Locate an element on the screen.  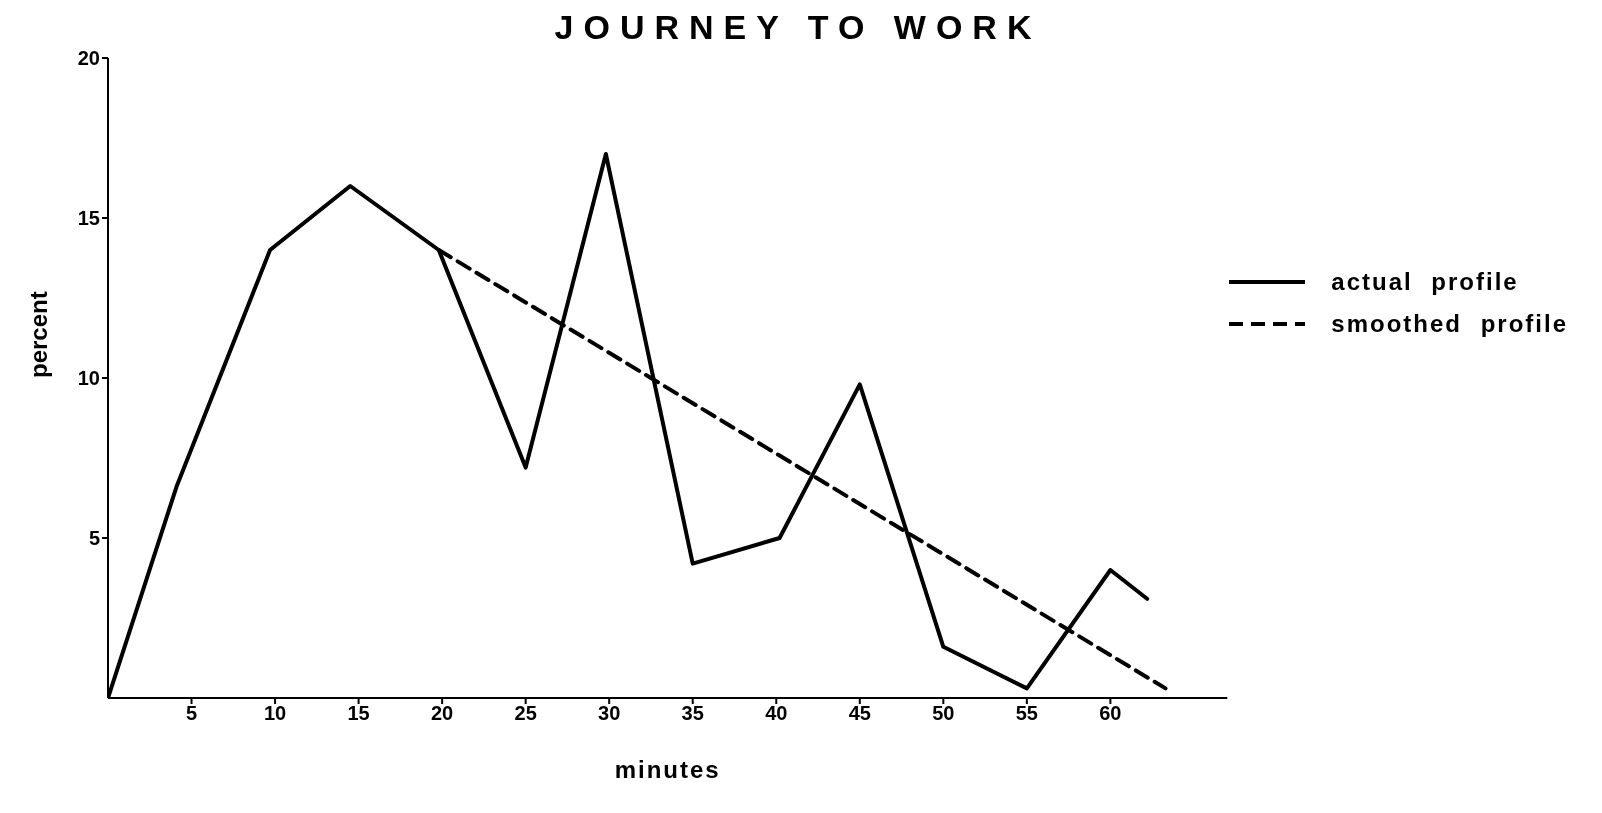
x-tick-label: 40 is located at coordinates (776, 713).